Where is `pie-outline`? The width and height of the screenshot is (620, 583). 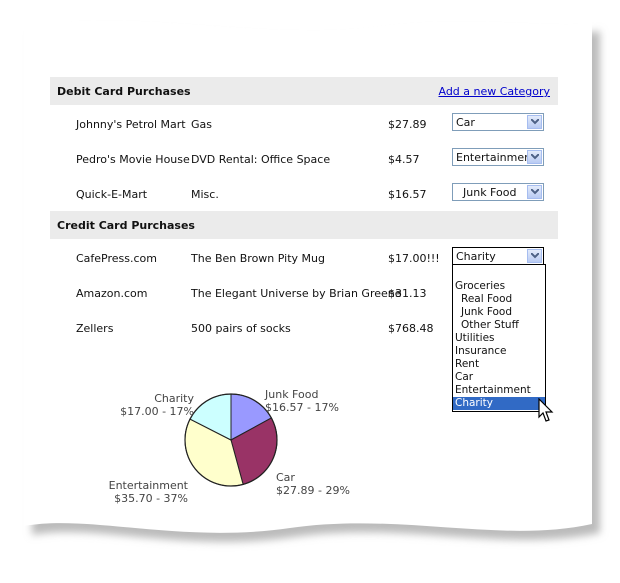
pie-outline is located at coordinates (231, 440).